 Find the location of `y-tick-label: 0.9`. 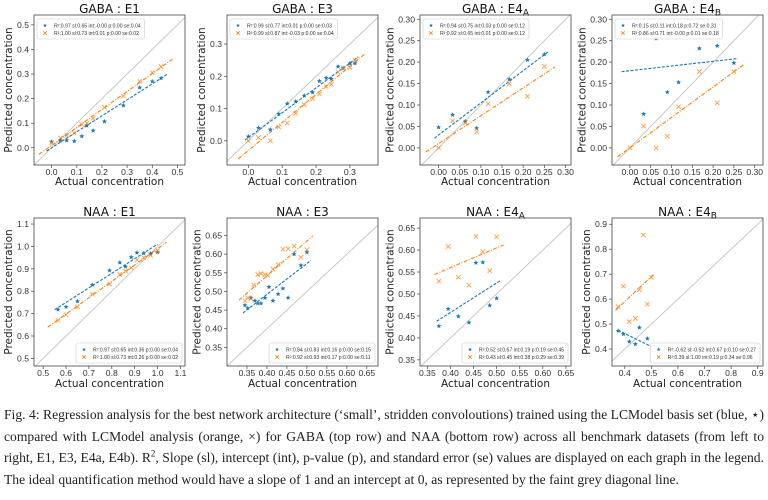

y-tick-label: 0.9 is located at coordinates (23, 269).